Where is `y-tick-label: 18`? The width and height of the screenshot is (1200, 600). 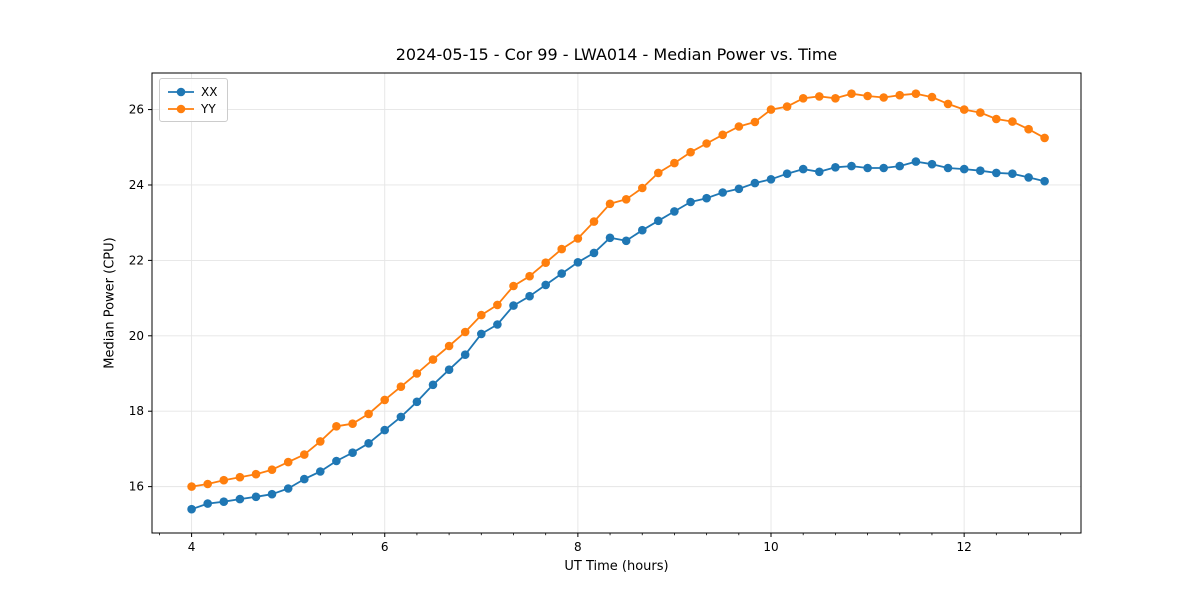 y-tick-label: 18 is located at coordinates (136, 411).